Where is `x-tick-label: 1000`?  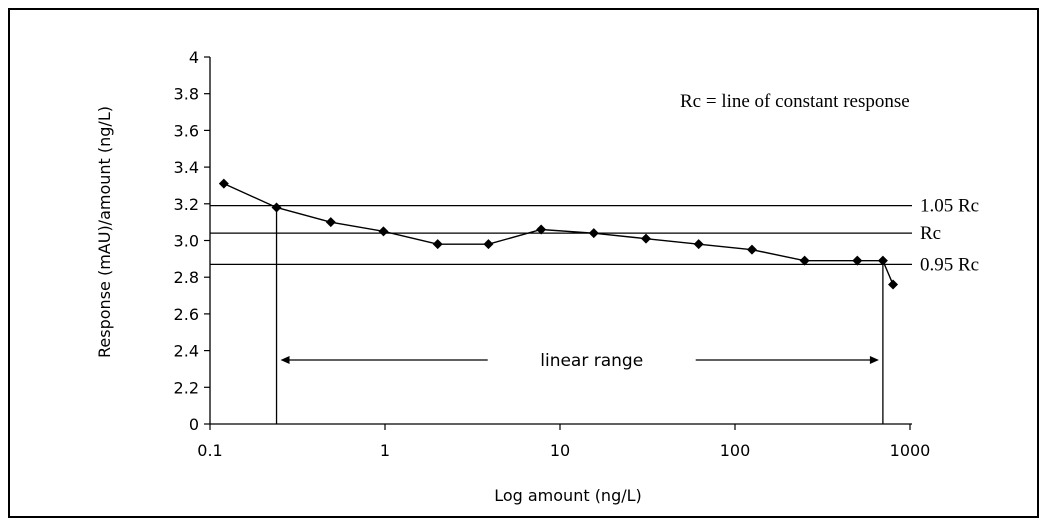 x-tick-label: 1000 is located at coordinates (910, 450).